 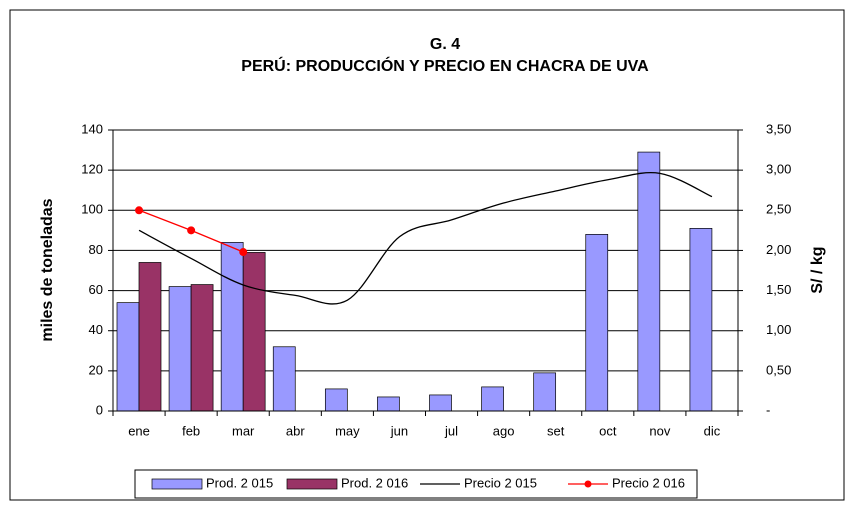 What do you see at coordinates (768, 409) in the screenshot?
I see `y2-tick-label: -` at bounding box center [768, 409].